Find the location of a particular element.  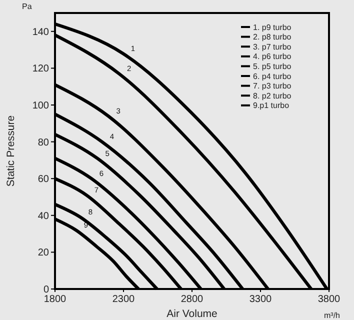

legend-label: 1. p9 turbo is located at coordinates (272, 27).